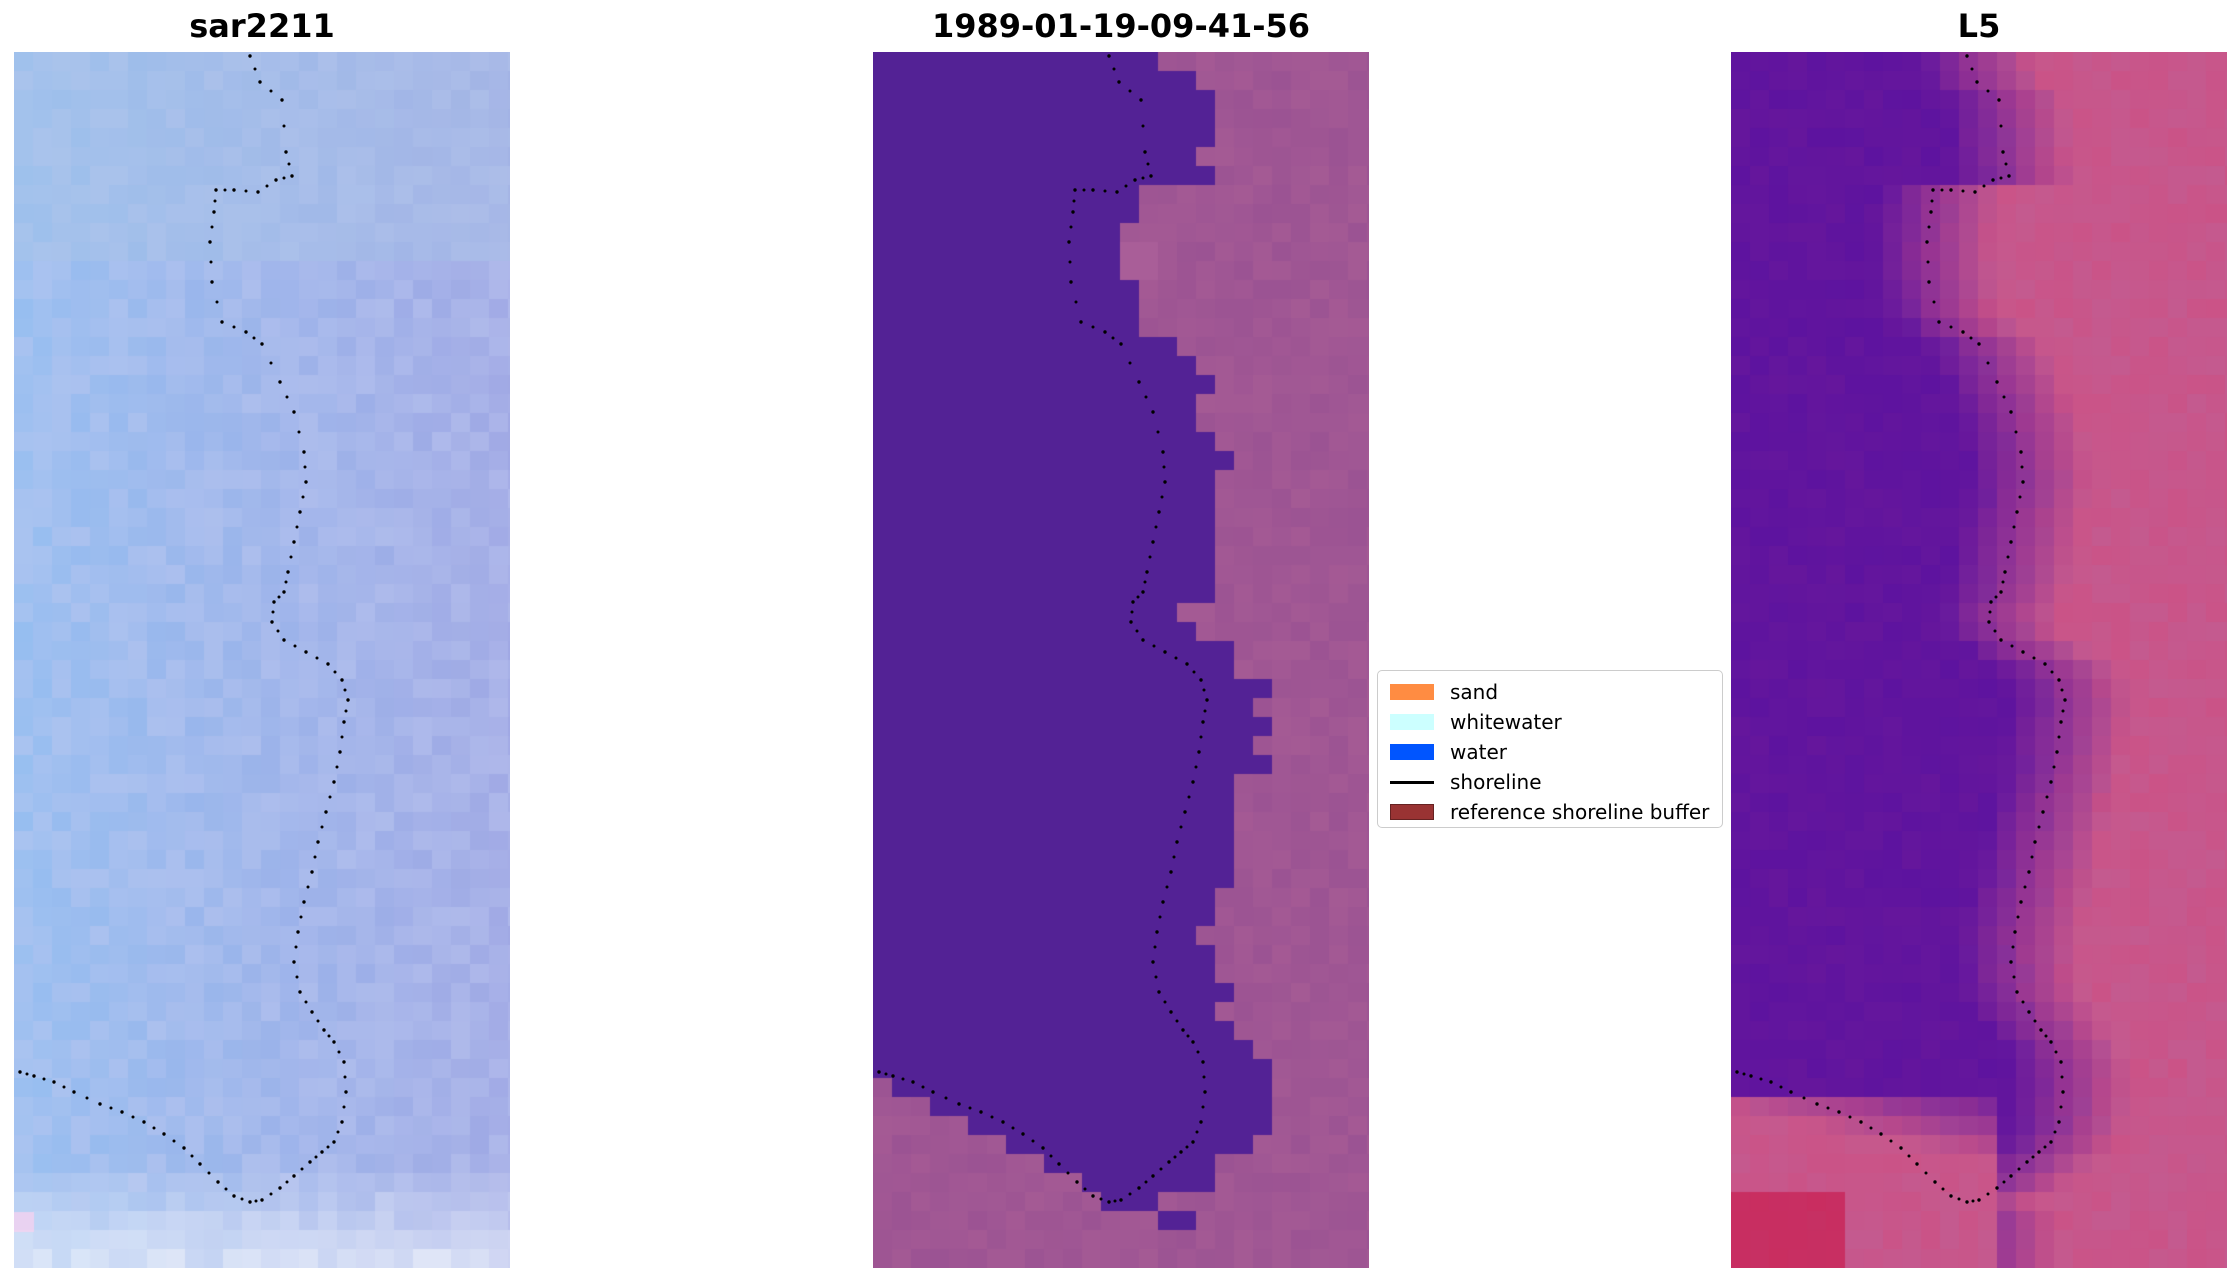 The width and height of the screenshot is (2238, 1283). Describe the element at coordinates (1412, 752) in the screenshot. I see `water-swatch` at that location.